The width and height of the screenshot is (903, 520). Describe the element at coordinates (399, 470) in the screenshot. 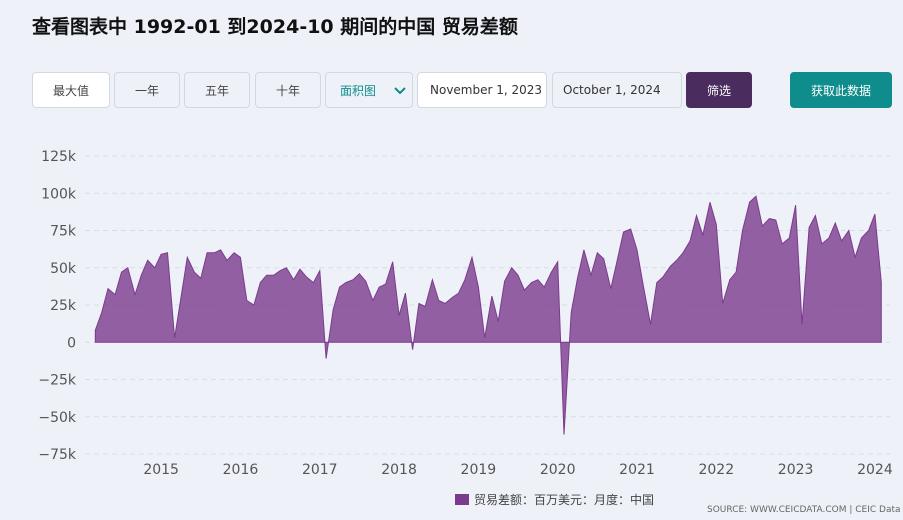

I see `x-tick-label: 2018` at that location.